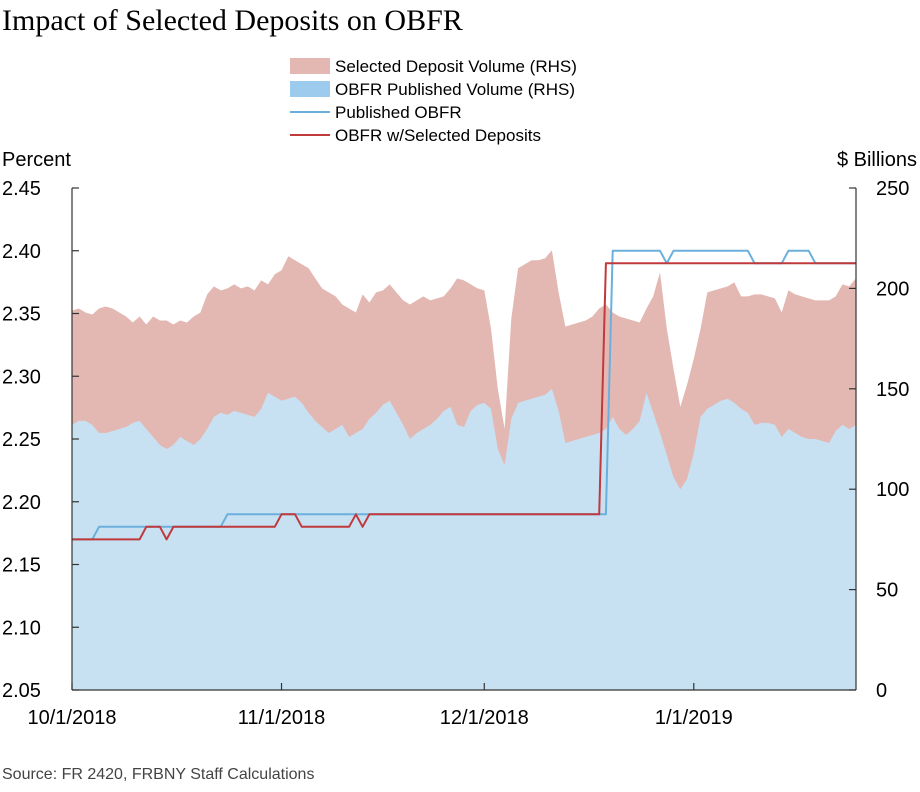  I want to click on legend-label-published-volume: OBFR Published Volume (RHS), so click(455, 89).